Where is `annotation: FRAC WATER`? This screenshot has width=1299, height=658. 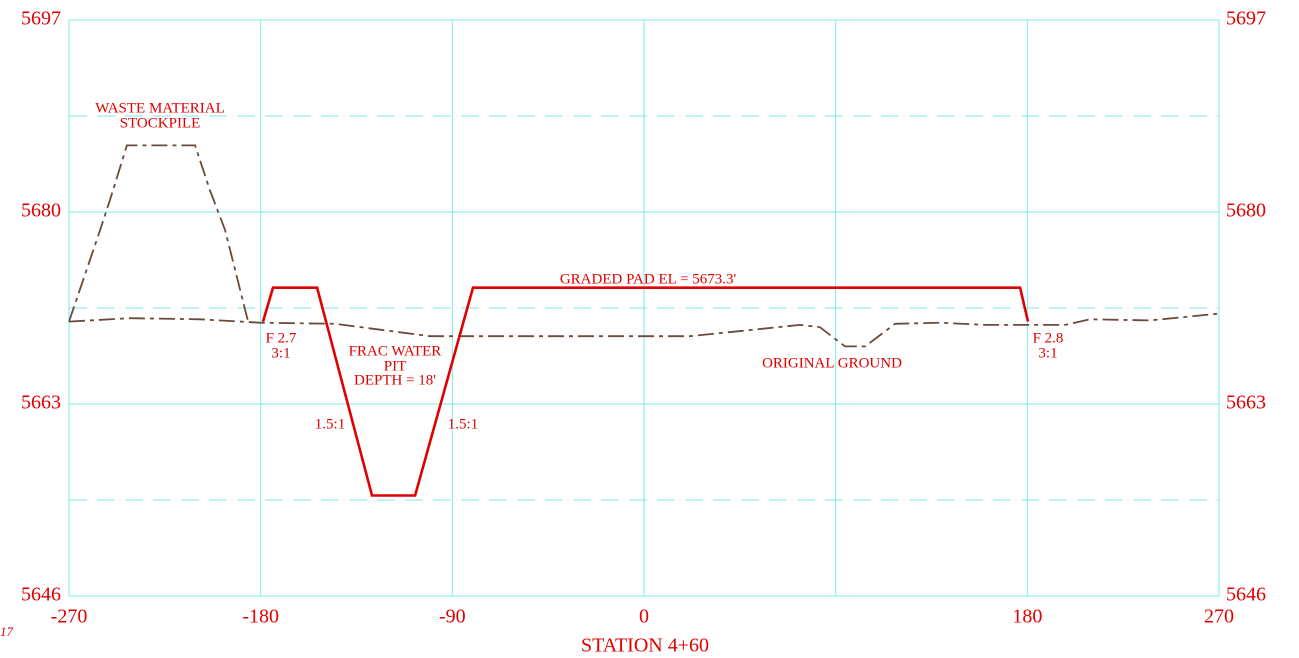 annotation: FRAC WATER is located at coordinates (395, 351).